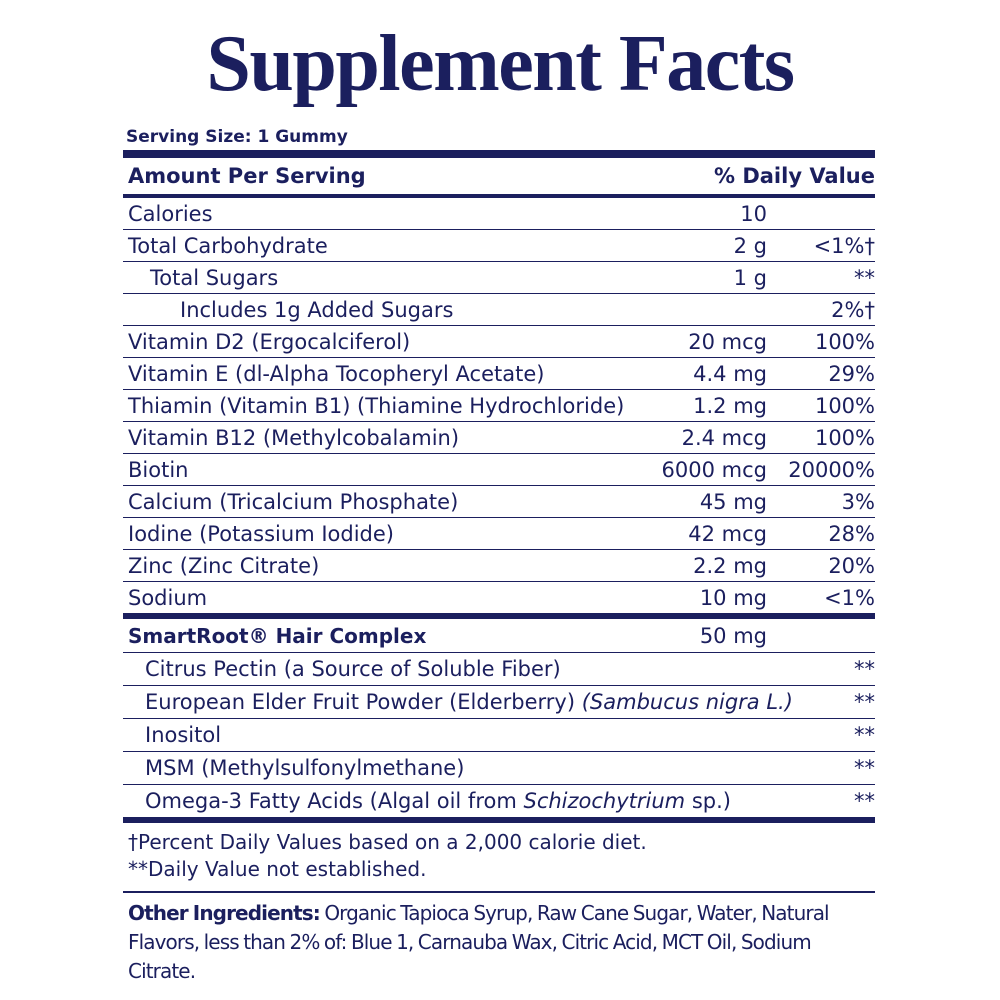 The width and height of the screenshot is (1000, 1000). Describe the element at coordinates (183, 735) in the screenshot. I see `name-segment: Inositol` at that location.